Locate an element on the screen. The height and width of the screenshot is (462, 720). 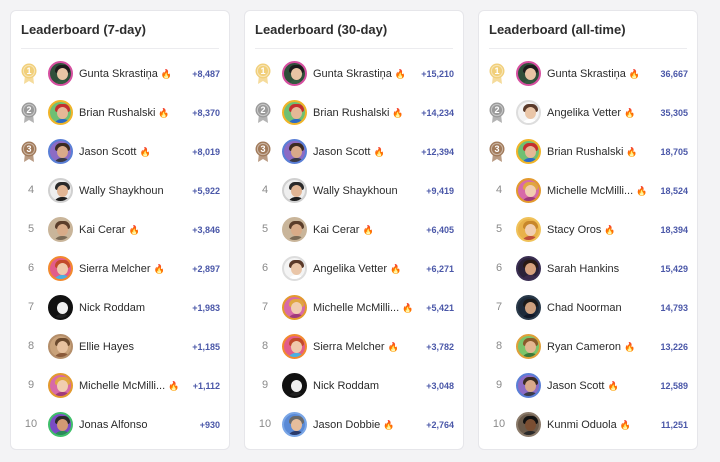
user-name: Jonas Alfonso is located at coordinates (113, 425).